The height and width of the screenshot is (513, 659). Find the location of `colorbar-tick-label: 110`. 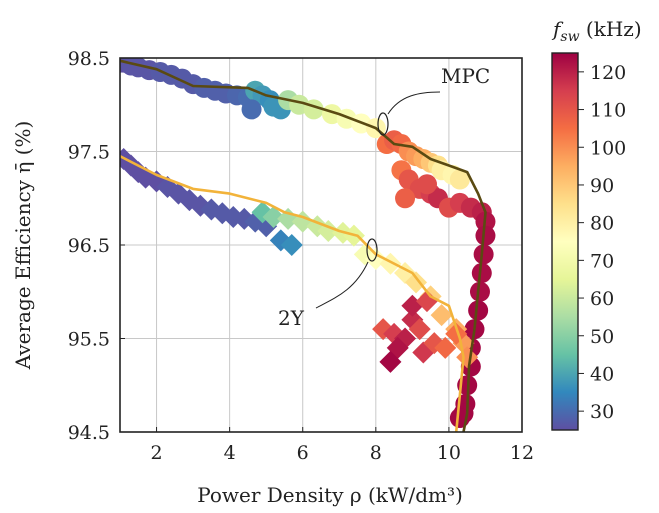

colorbar-tick-label: 110 is located at coordinates (608, 111).